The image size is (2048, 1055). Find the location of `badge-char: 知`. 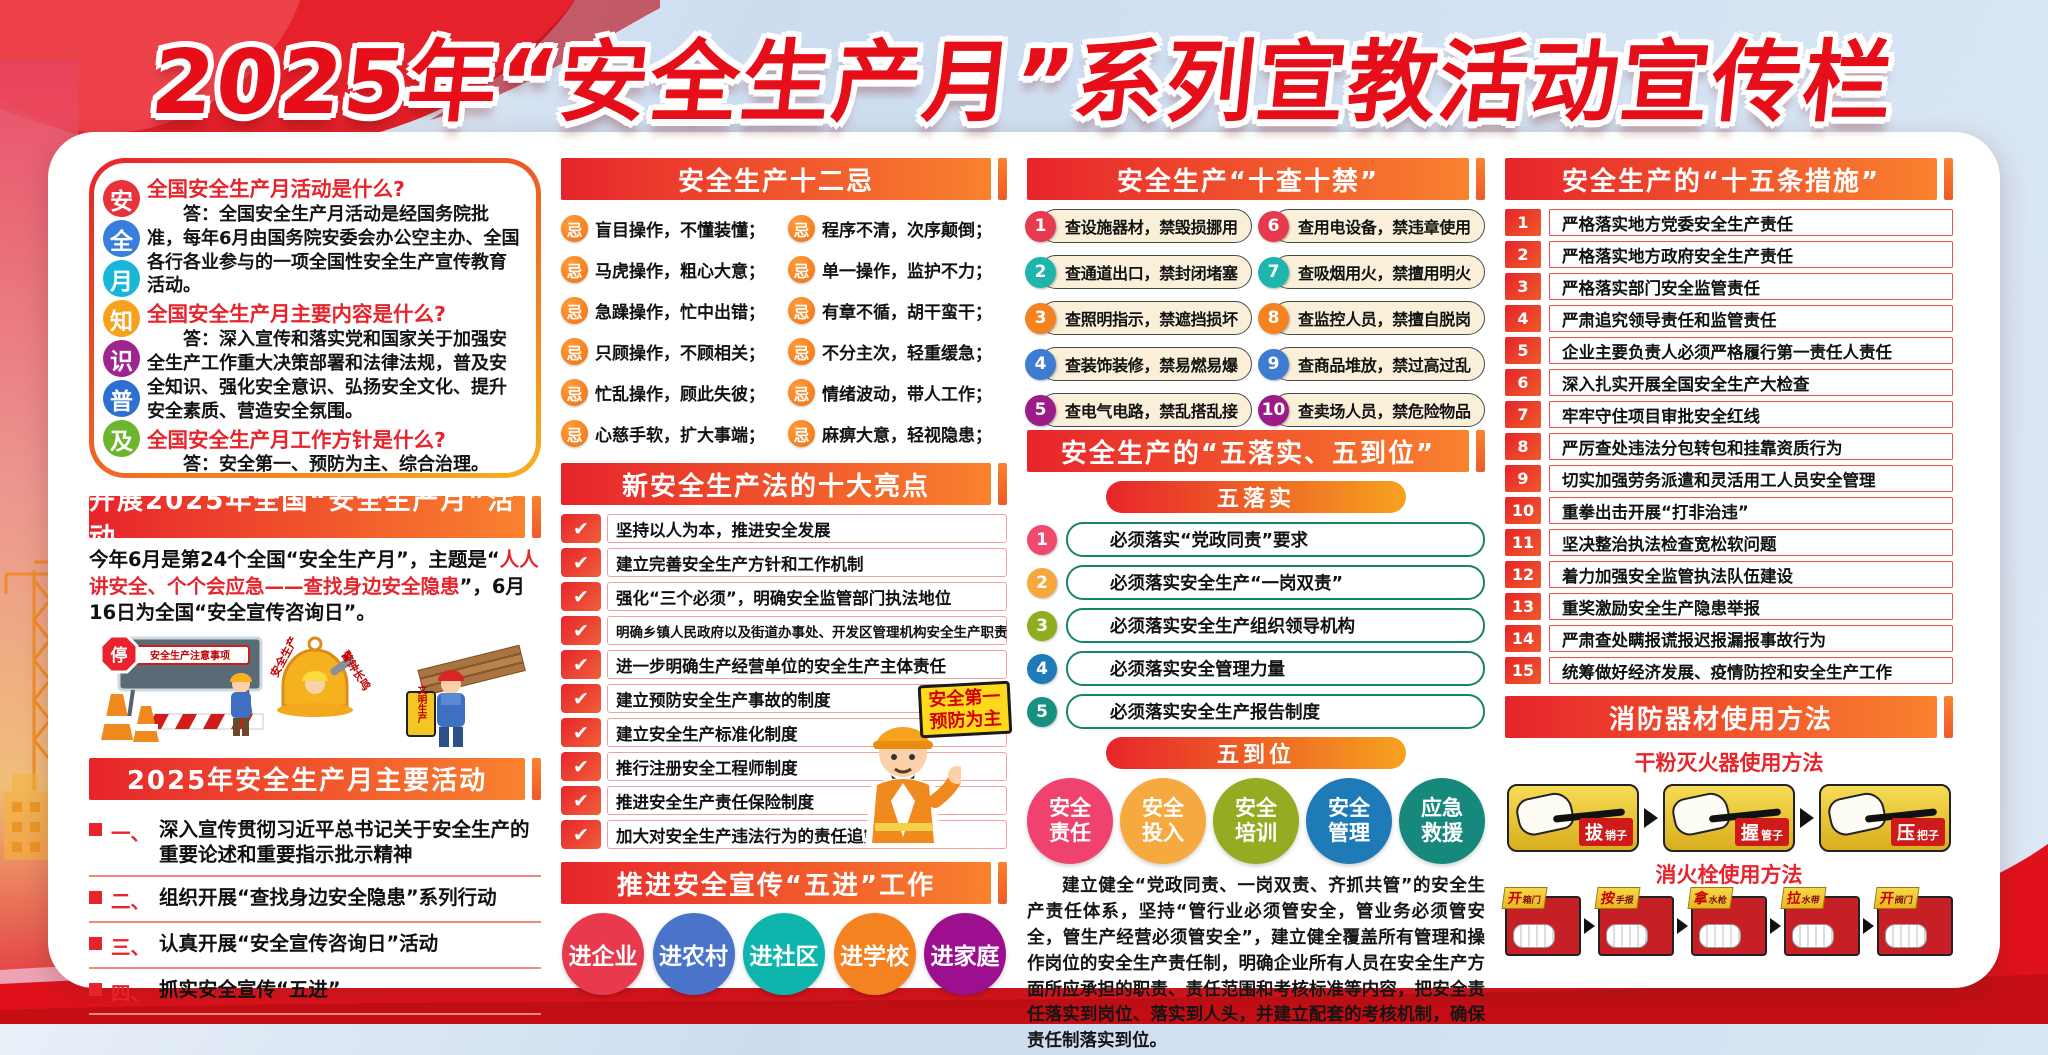

badge-char: 知 is located at coordinates (121, 318).